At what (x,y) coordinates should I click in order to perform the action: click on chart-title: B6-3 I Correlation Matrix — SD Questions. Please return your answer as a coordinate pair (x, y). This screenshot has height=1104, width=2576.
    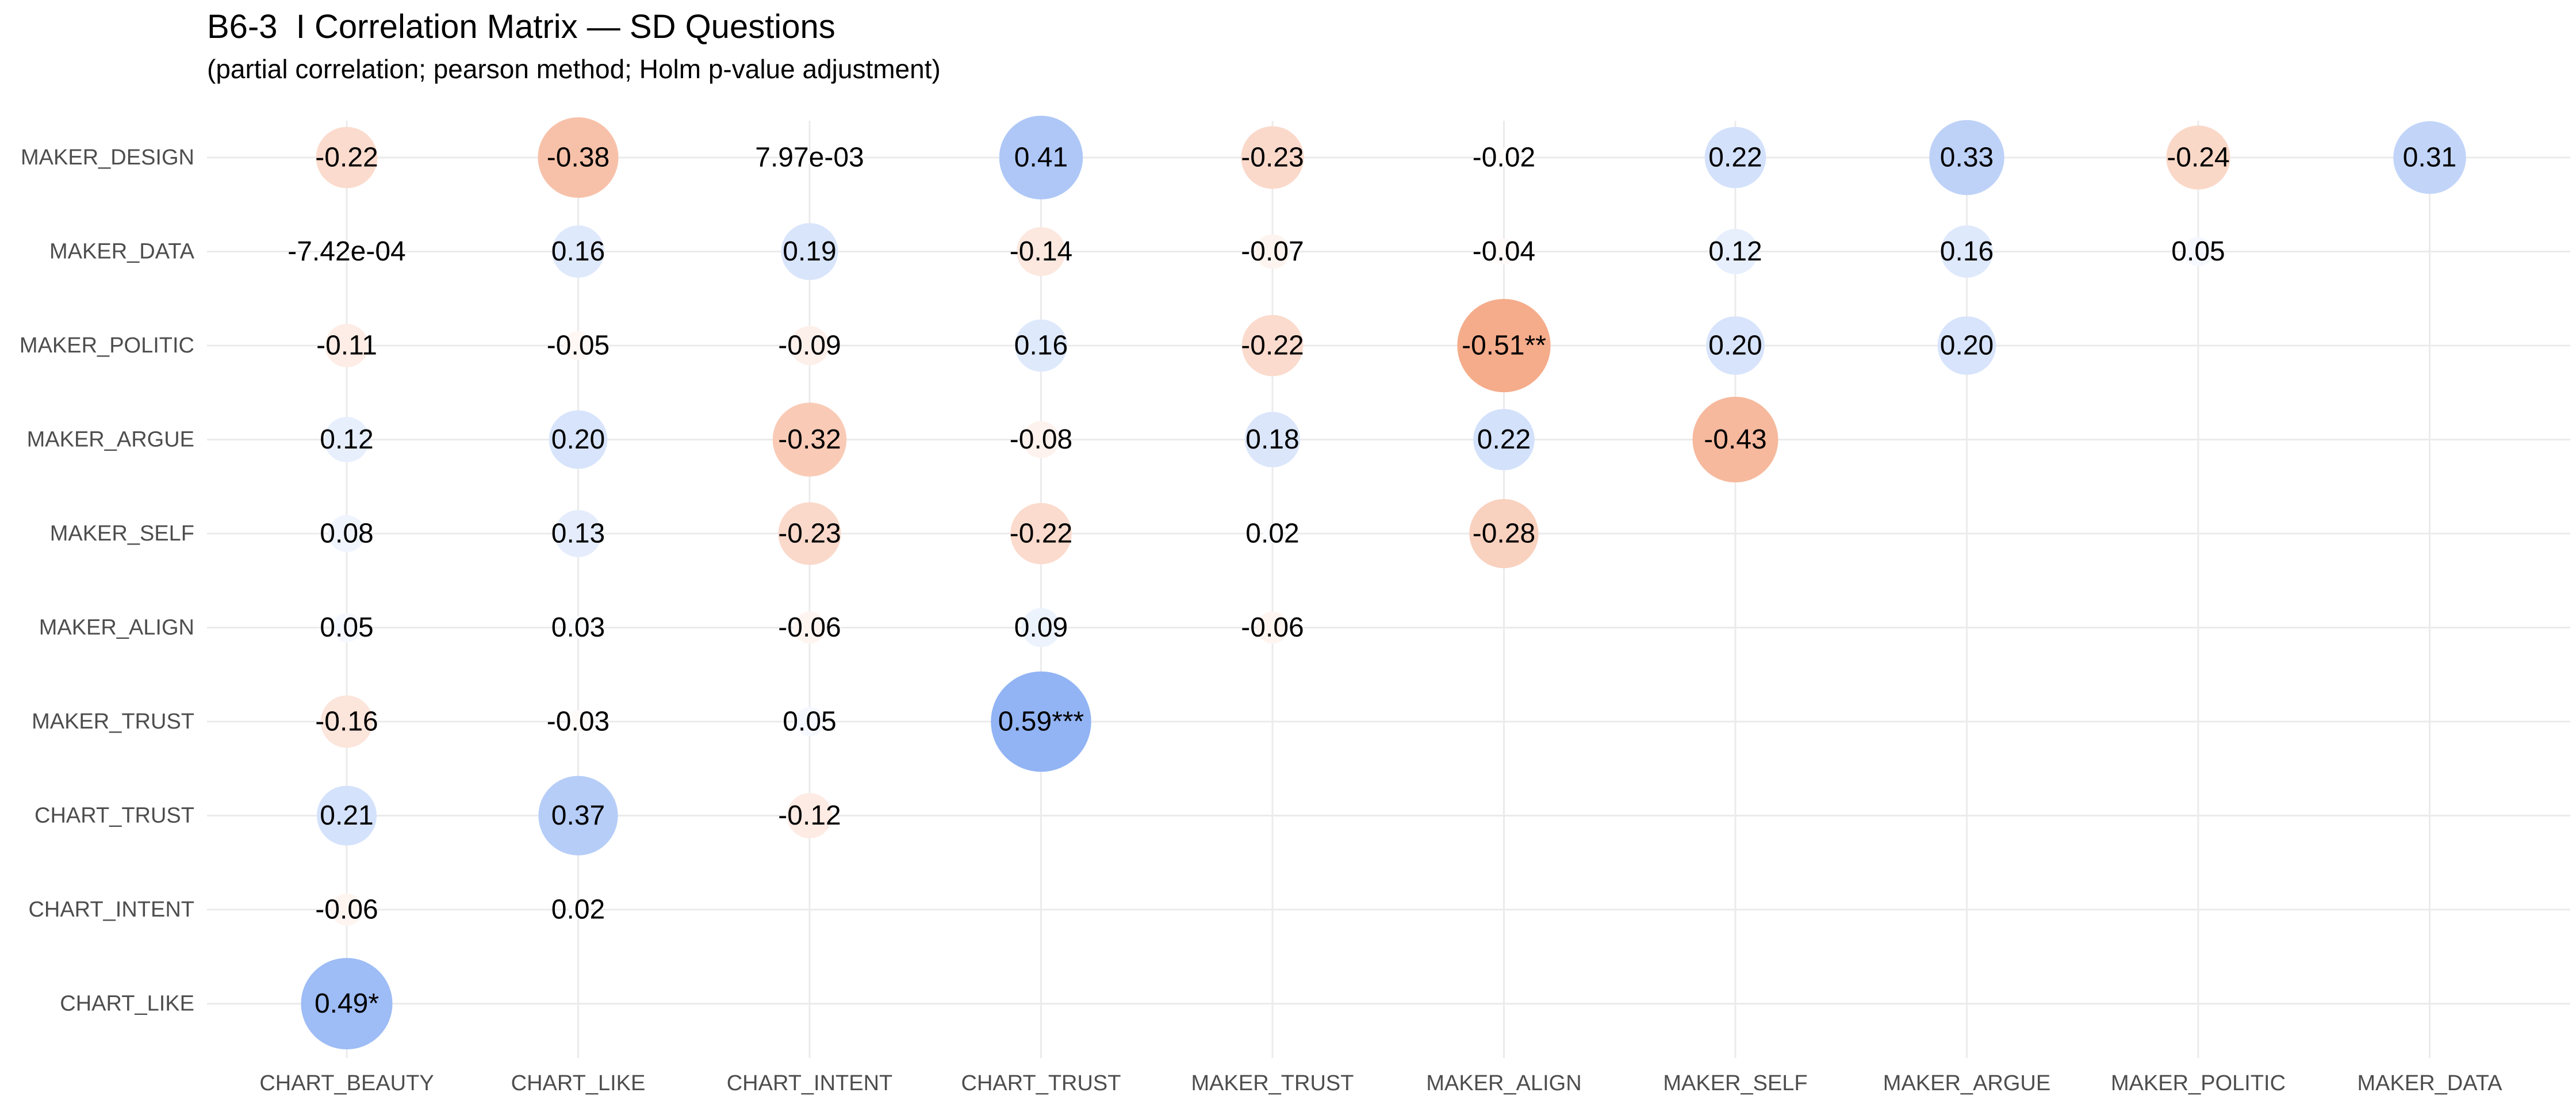
    Looking at the image, I should click on (521, 26).